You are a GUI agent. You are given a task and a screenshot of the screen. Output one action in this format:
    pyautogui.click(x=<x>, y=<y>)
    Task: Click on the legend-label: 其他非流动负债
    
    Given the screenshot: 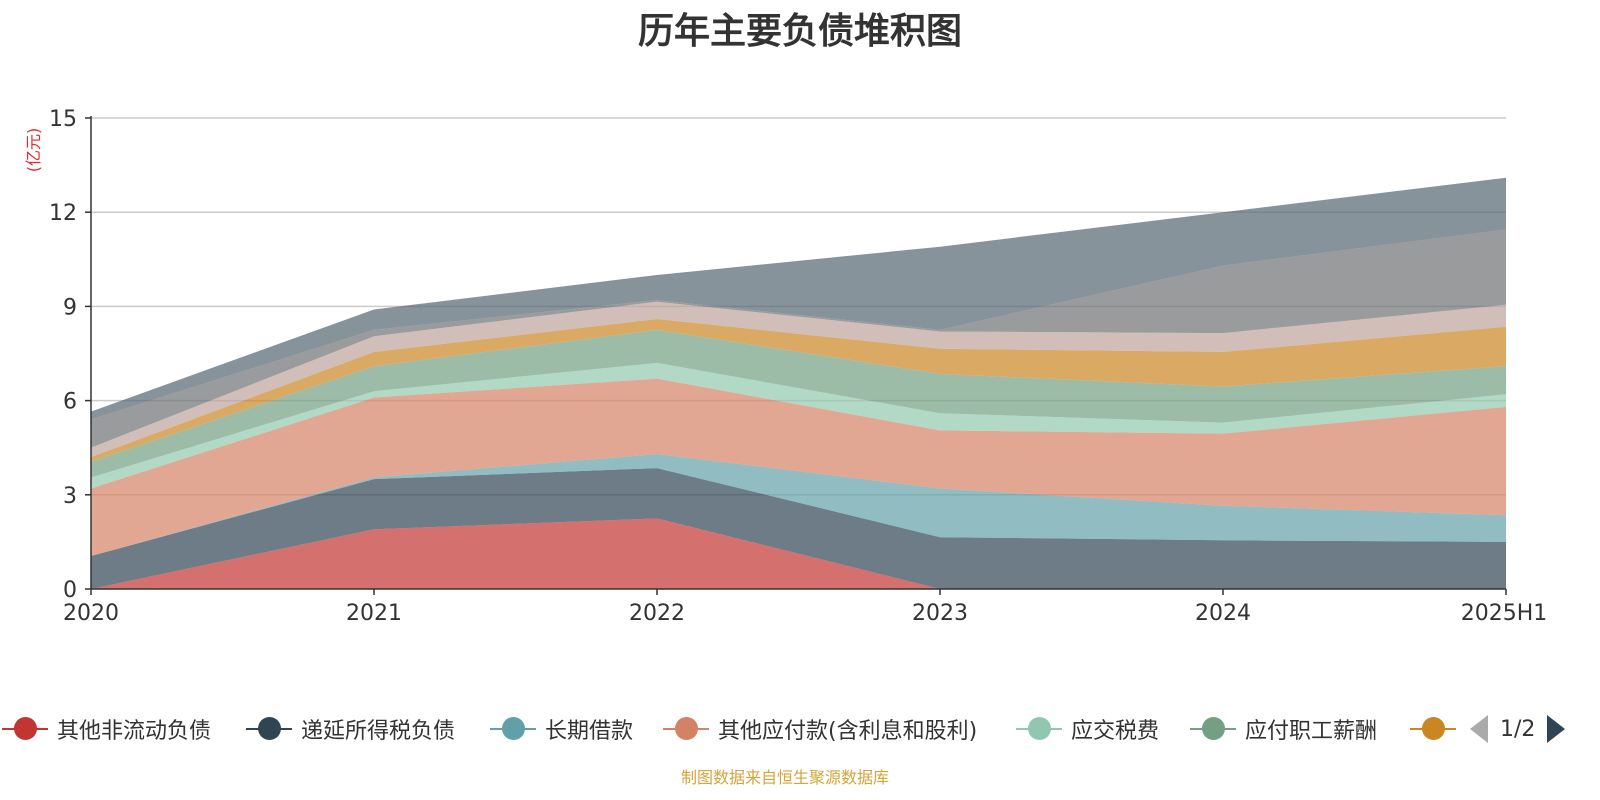 What is the action you would take?
    pyautogui.click(x=134, y=731)
    